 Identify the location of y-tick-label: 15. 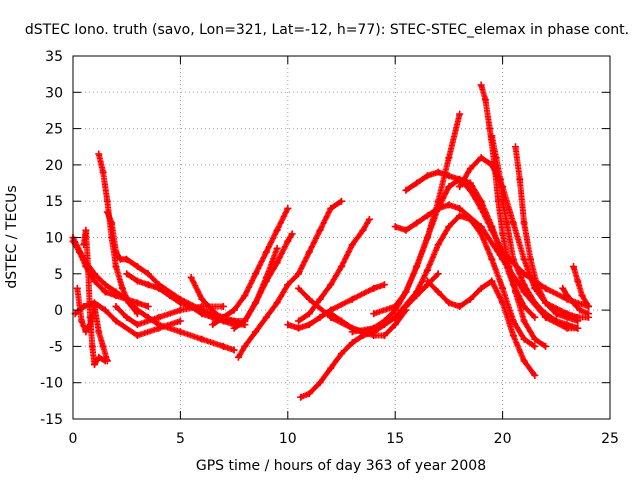
(54, 202).